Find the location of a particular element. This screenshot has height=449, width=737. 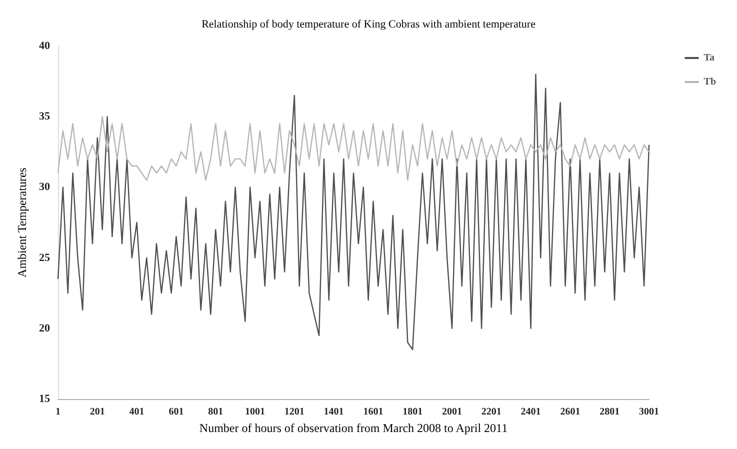

x-tick-label: 2801 is located at coordinates (610, 412).